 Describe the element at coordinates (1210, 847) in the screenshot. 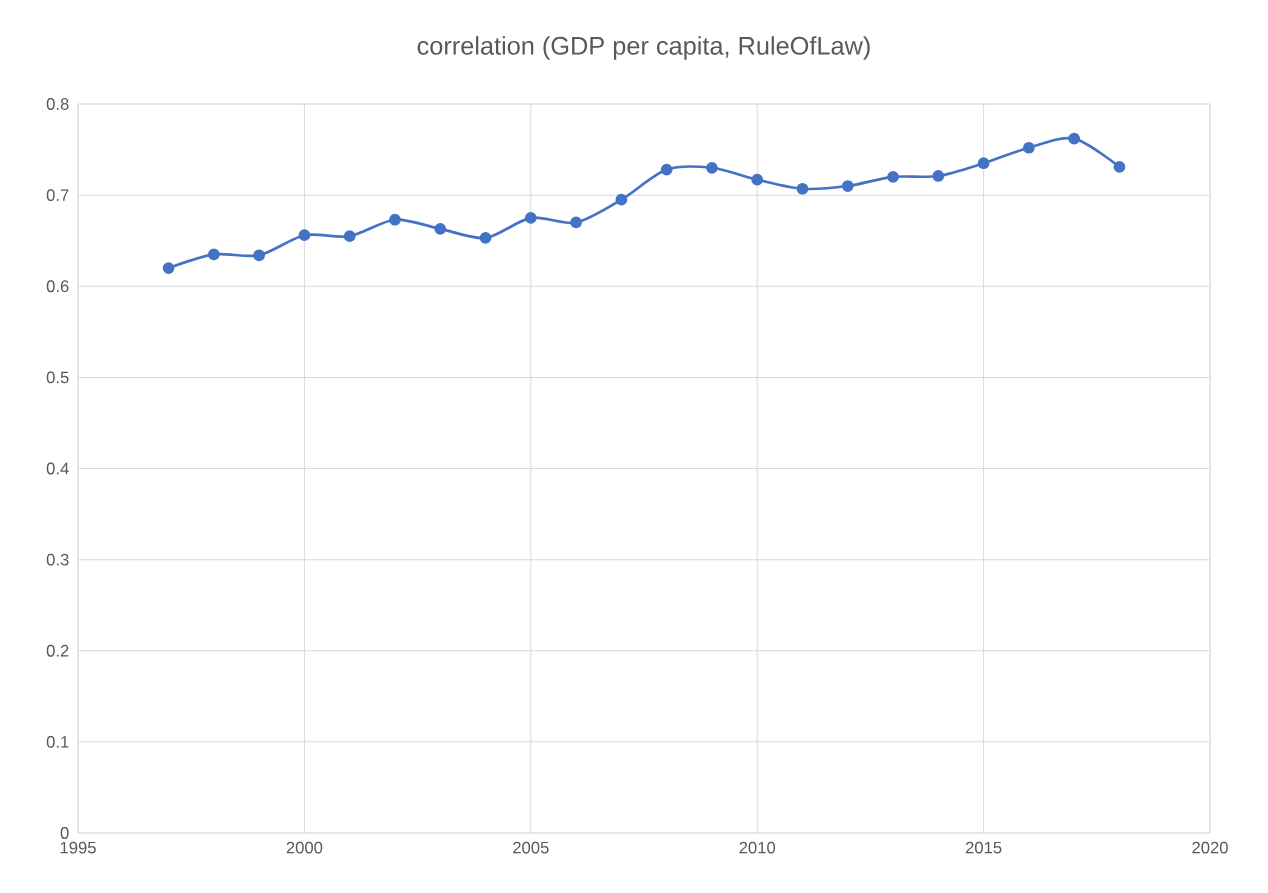

I see `x-tick-label: 2020` at that location.